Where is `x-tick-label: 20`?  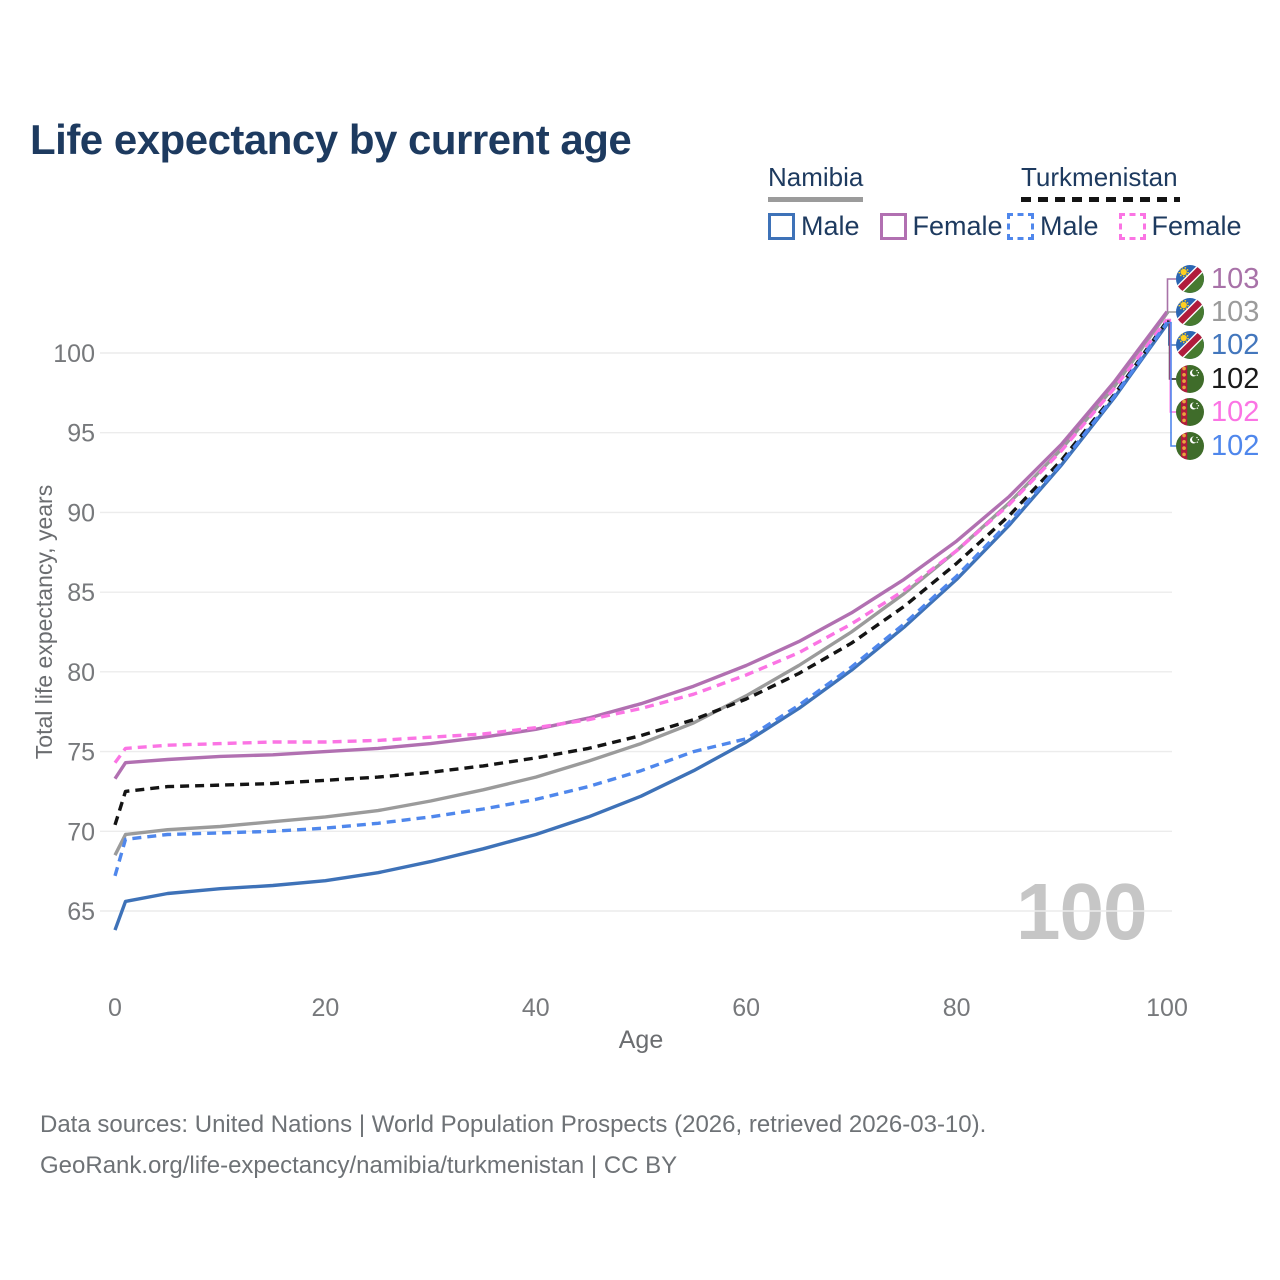 x-tick-label: 20 is located at coordinates (325, 1008).